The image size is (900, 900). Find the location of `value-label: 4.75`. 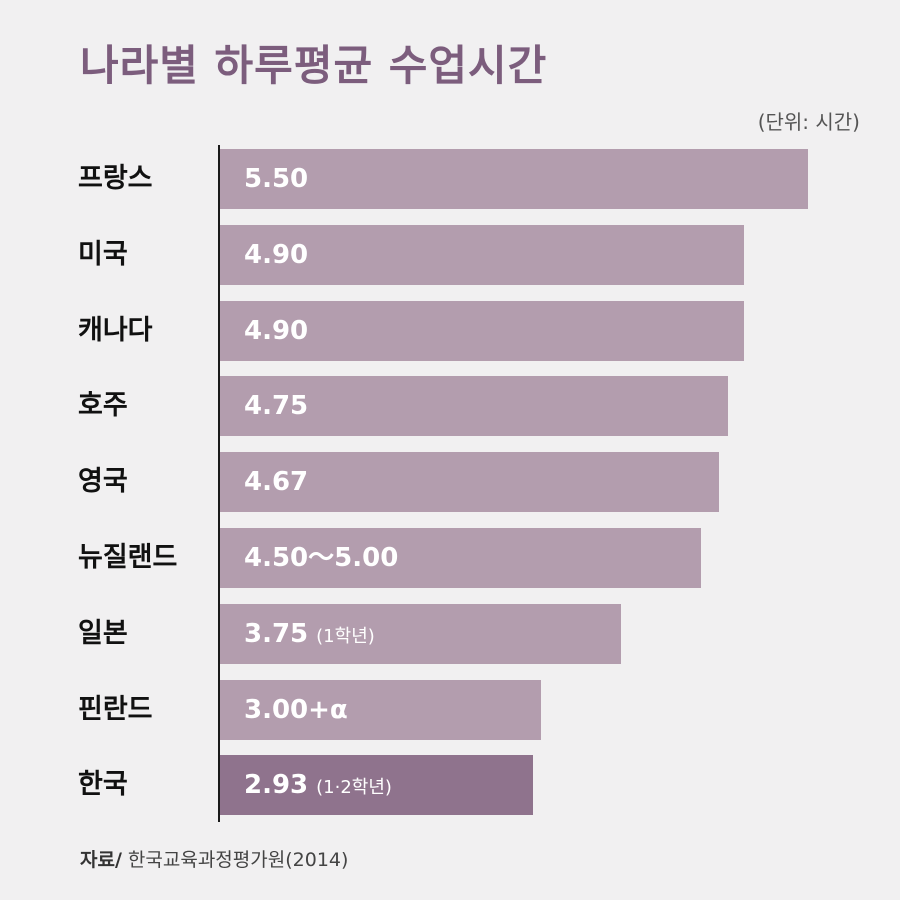

value-label: 4.75 is located at coordinates (276, 406).